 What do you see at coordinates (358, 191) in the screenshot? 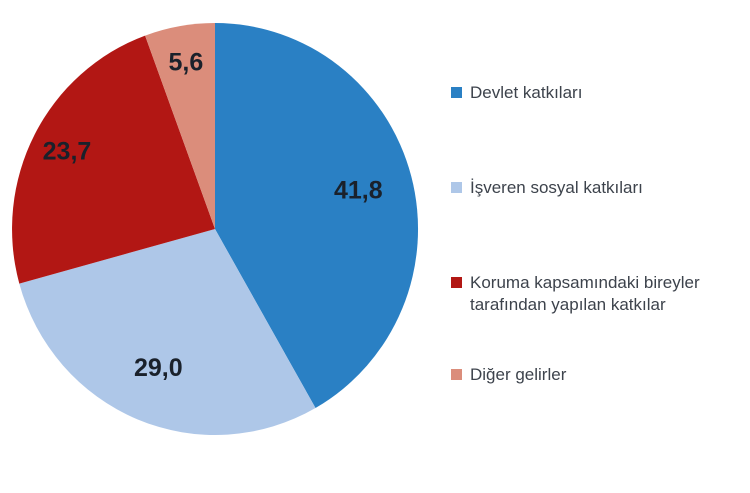
I see `pie-value-label-0: 41,8` at bounding box center [358, 191].